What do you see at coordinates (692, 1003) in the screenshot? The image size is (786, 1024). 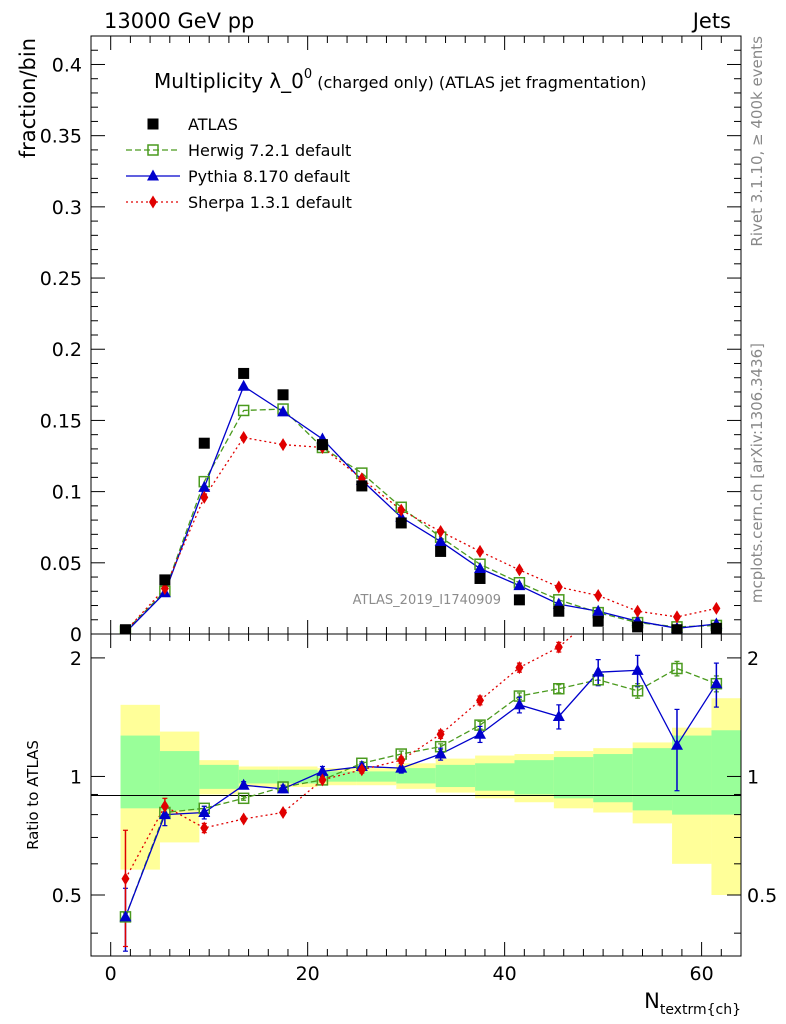 I see `x-axis-label: Ntextrm{ch}` at bounding box center [692, 1003].